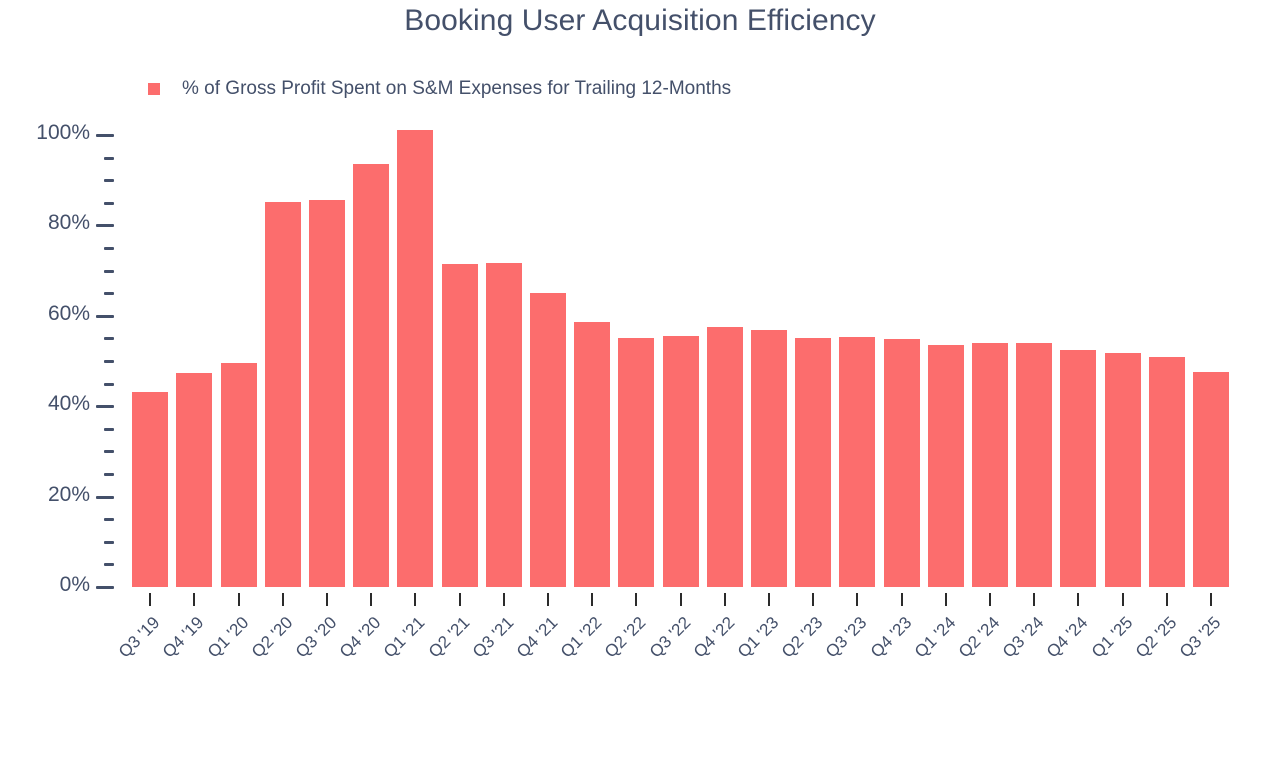 Image resolution: width=1280 pixels, height=769 pixels. Describe the element at coordinates (68, 223) in the screenshot. I see `y-axis-tick-label: 80%` at that location.